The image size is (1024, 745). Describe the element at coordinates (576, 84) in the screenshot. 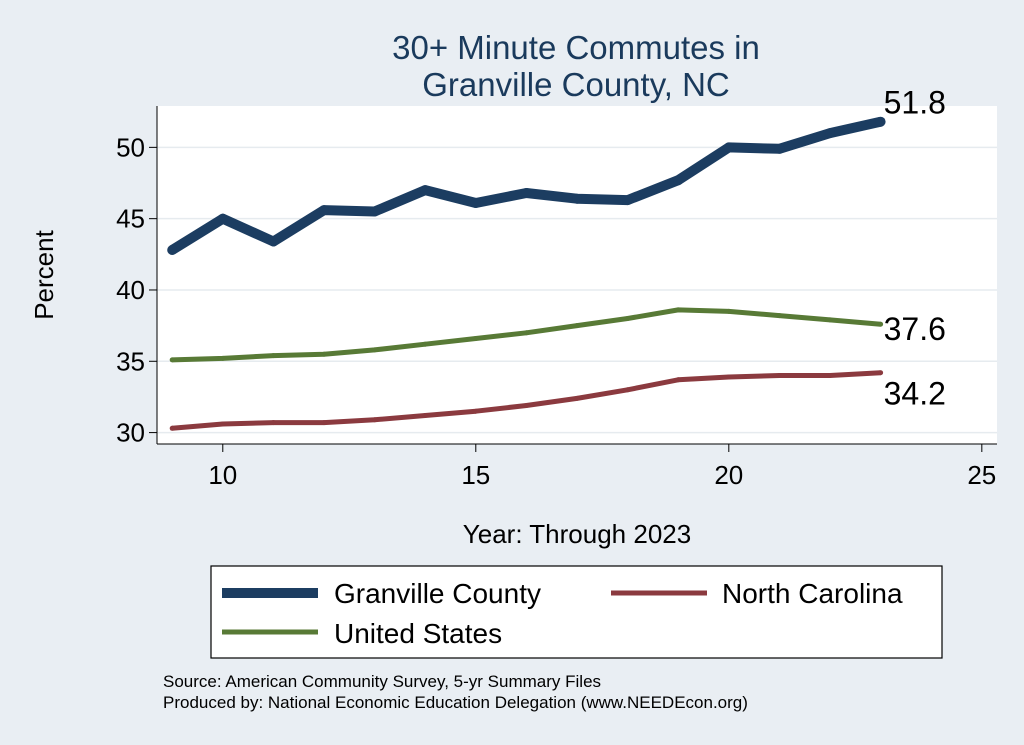

I see `chart-title-line-2: Granville County, NC` at that location.